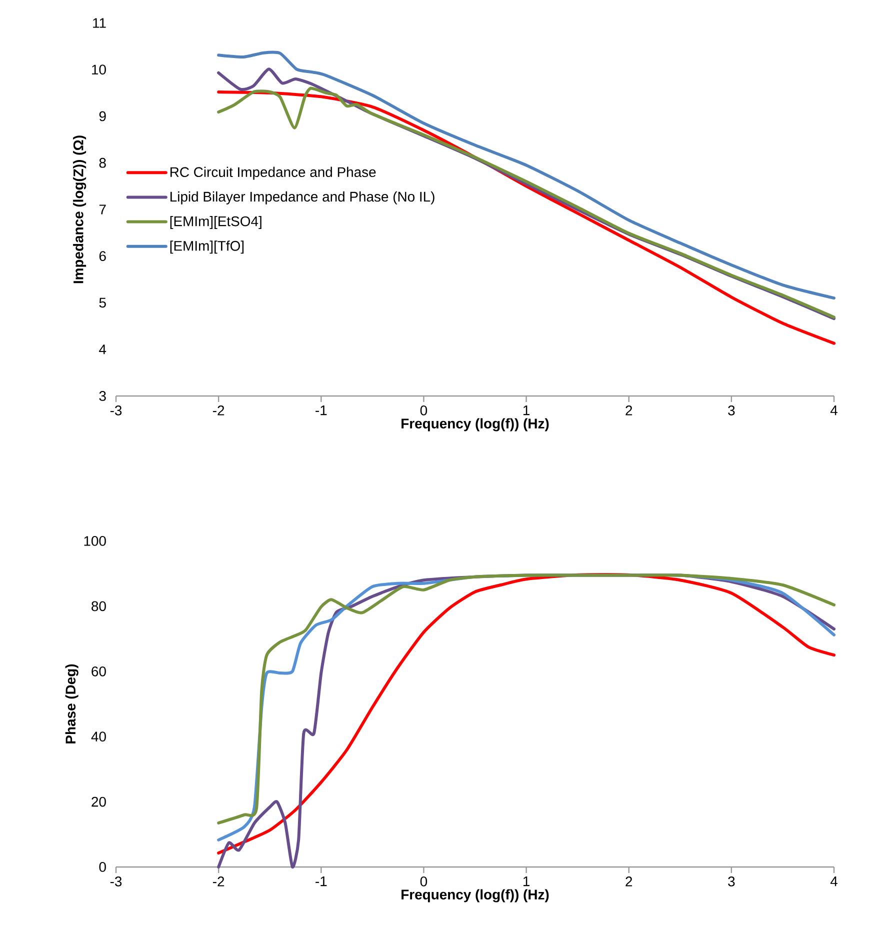 This screenshot has height=935, width=875. I want to click on y-axis-title: Impedance (log(Z)) (Ω), so click(79, 210).